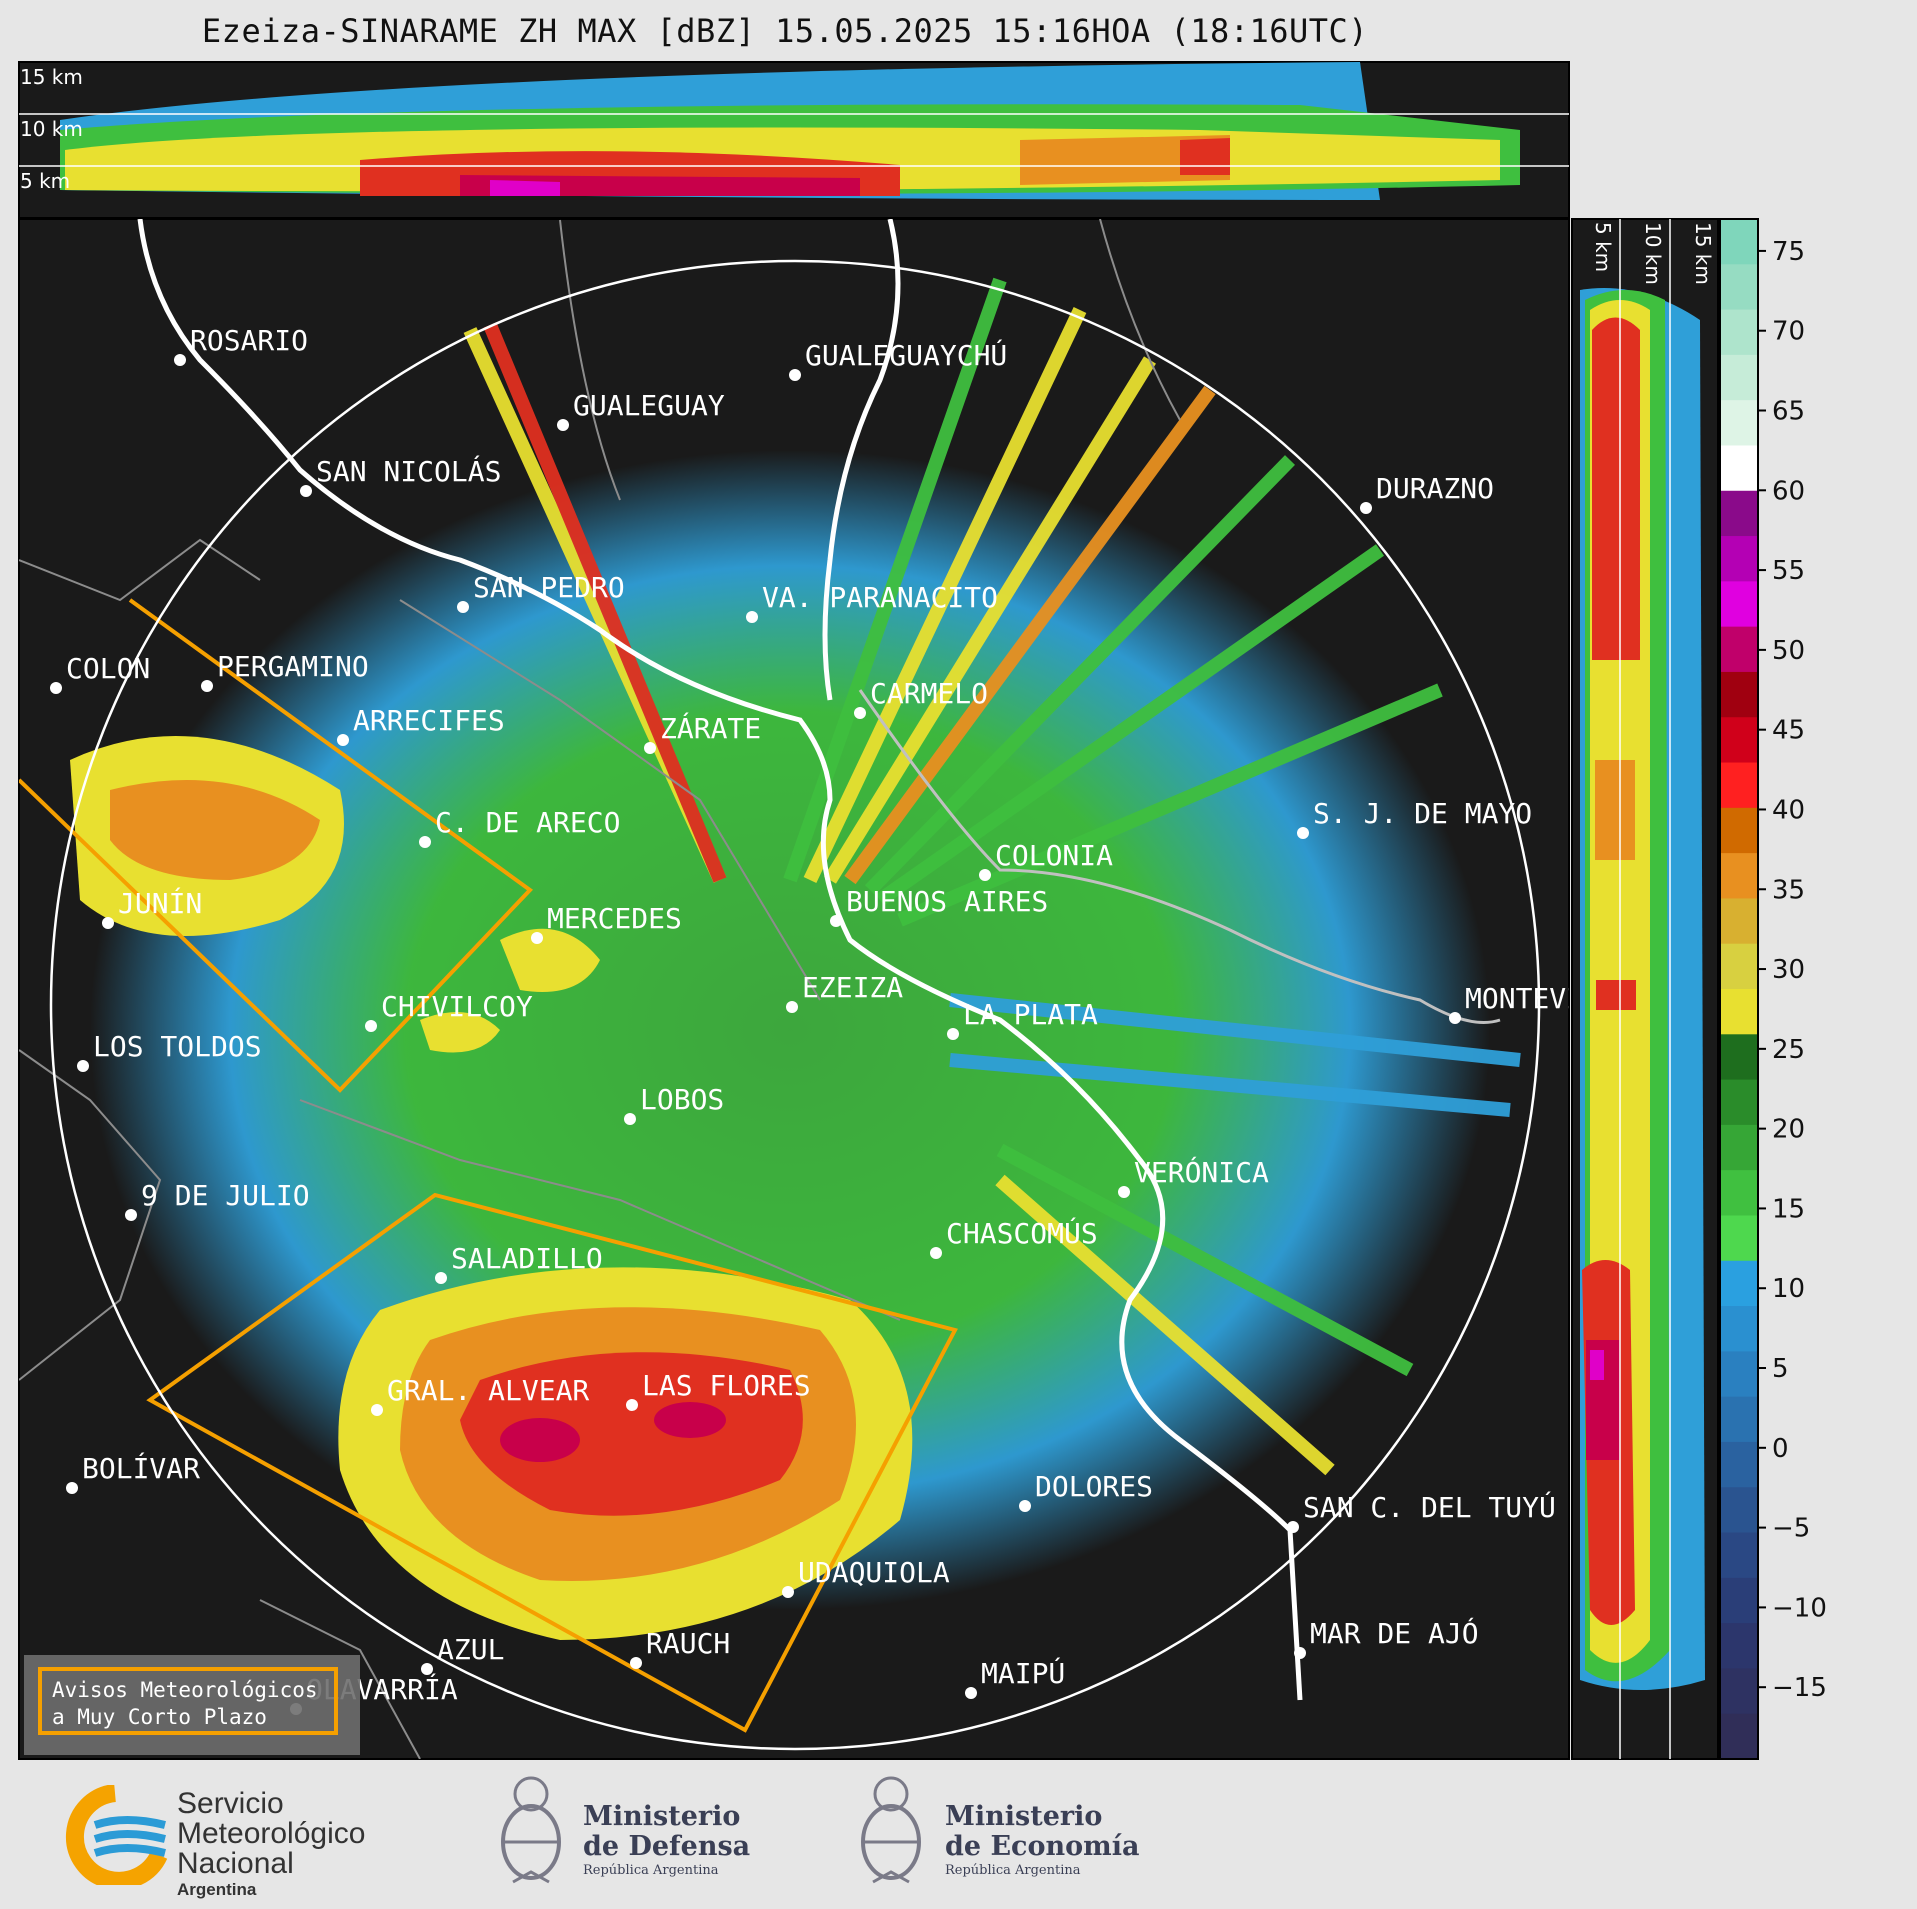  I want to click on city-label: S. J. DE MAYO, so click(1422, 813).